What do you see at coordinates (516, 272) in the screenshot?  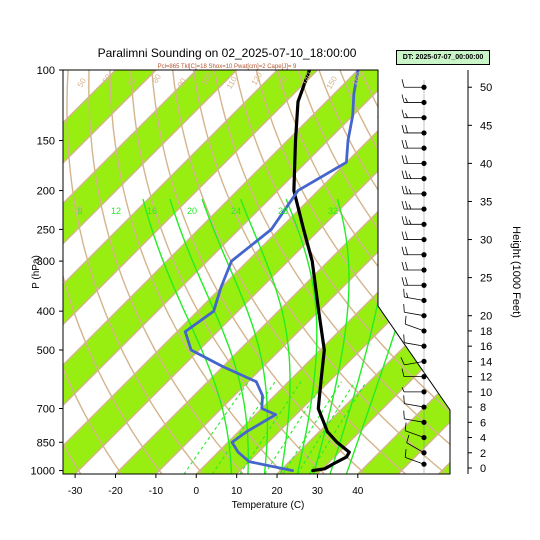 I see `height-axis-label: Height (1000 Feet)` at bounding box center [516, 272].